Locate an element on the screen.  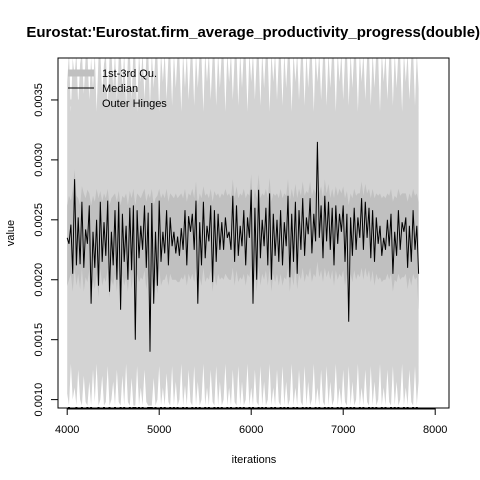
x-tick-label: 5000 is located at coordinates (159, 430).